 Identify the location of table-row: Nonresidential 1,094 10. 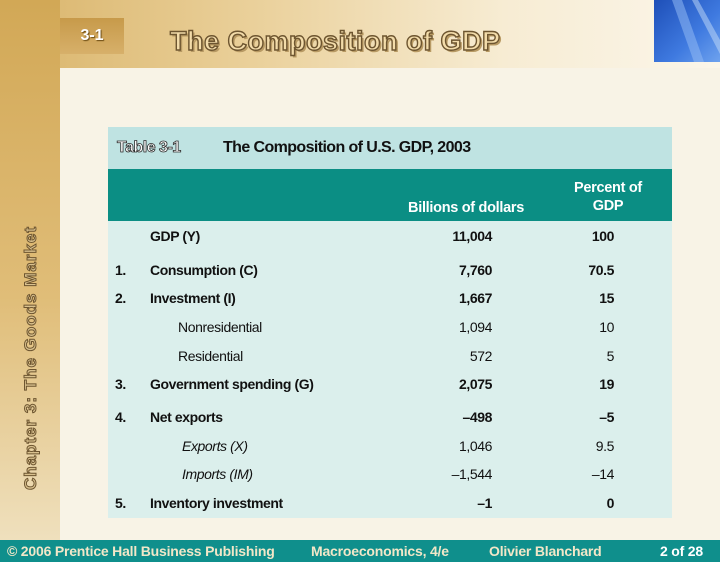
(390, 327).